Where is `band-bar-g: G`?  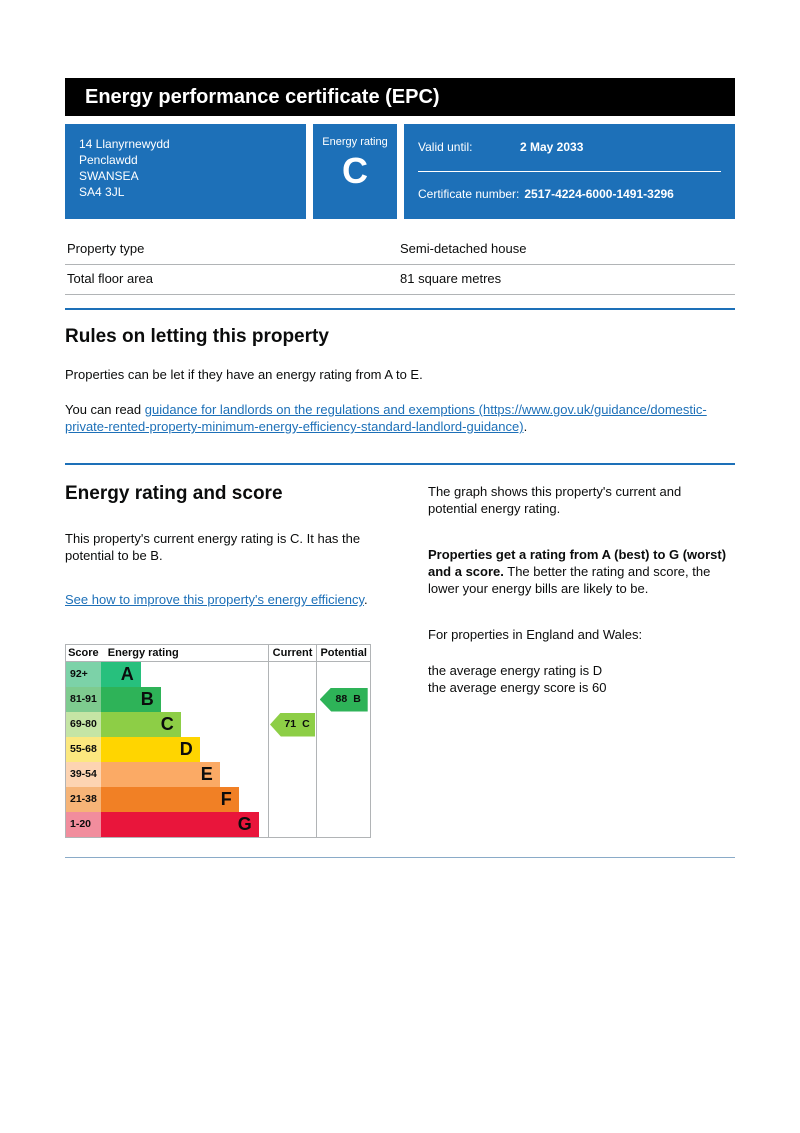
band-bar-g: G is located at coordinates (179, 824).